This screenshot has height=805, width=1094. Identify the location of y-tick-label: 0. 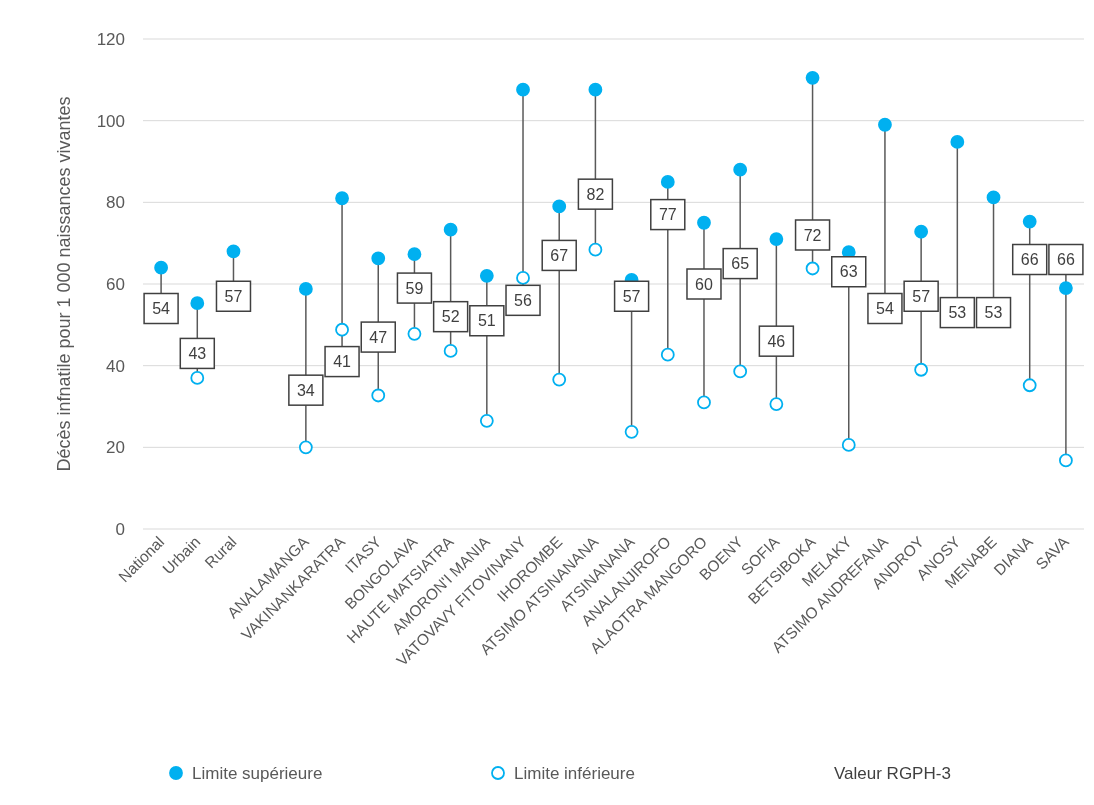
(120, 529).